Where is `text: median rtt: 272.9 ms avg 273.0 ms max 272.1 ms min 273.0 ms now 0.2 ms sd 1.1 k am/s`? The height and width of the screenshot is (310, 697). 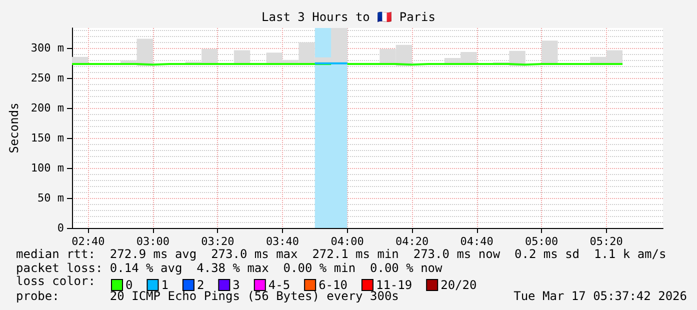
text: median rtt: 272.9 ms avg 273.0 ms max 272.1 ms min 273.0 ms now 0.2 ms sd 1.1 k am/s is located at coordinates (341, 254).